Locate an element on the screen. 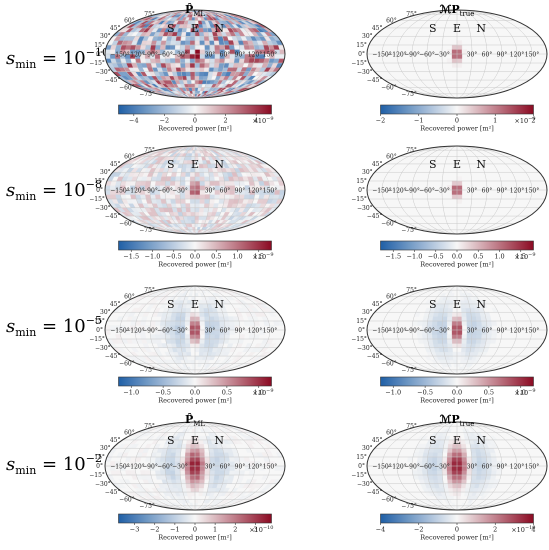  lon-tick-label: −150° is located at coordinates (119, 467).